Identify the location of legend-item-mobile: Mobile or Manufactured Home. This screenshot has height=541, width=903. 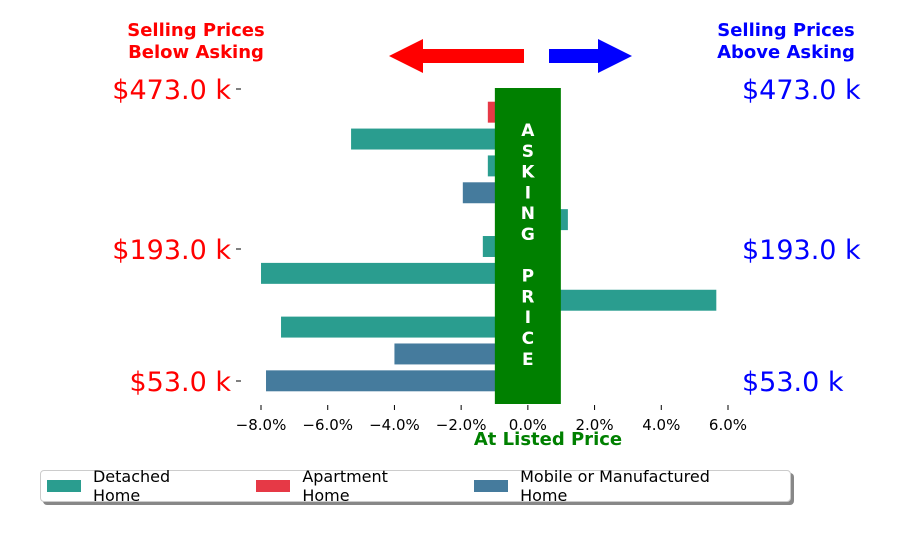
(618, 486).